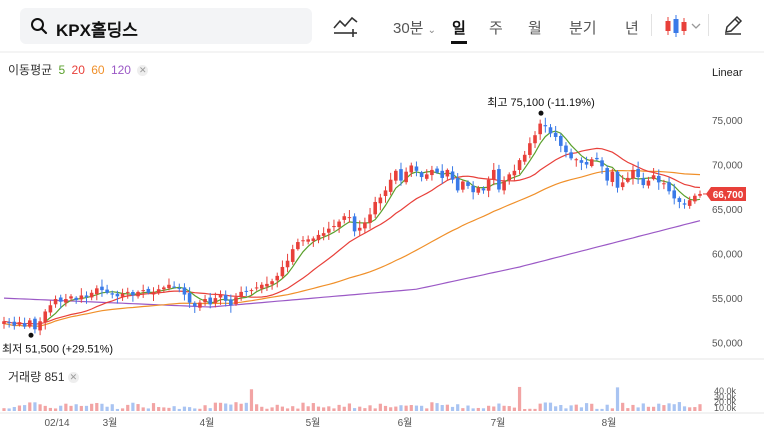 This screenshot has width=764, height=433. I want to click on drawing-tool-icon, so click(346, 26).